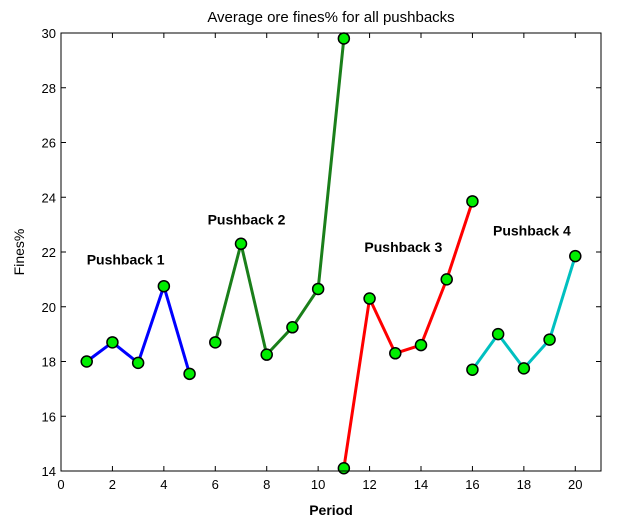 Image resolution: width=621 pixels, height=523 pixels. Describe the element at coordinates (524, 484) in the screenshot. I see `x-tick-label: 18` at that location.